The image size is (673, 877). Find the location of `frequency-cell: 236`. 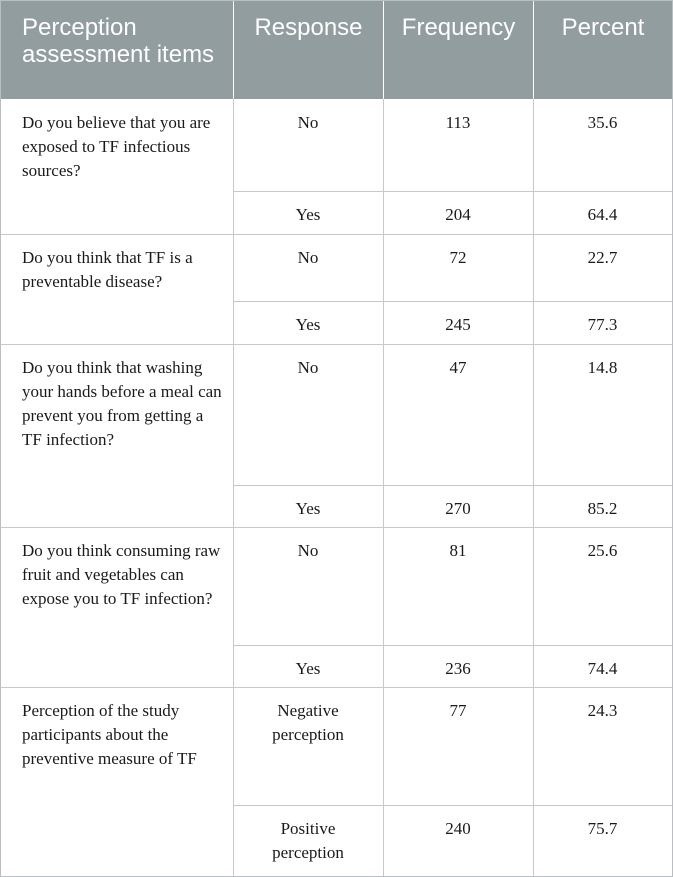

frequency-cell: 236 is located at coordinates (458, 668).